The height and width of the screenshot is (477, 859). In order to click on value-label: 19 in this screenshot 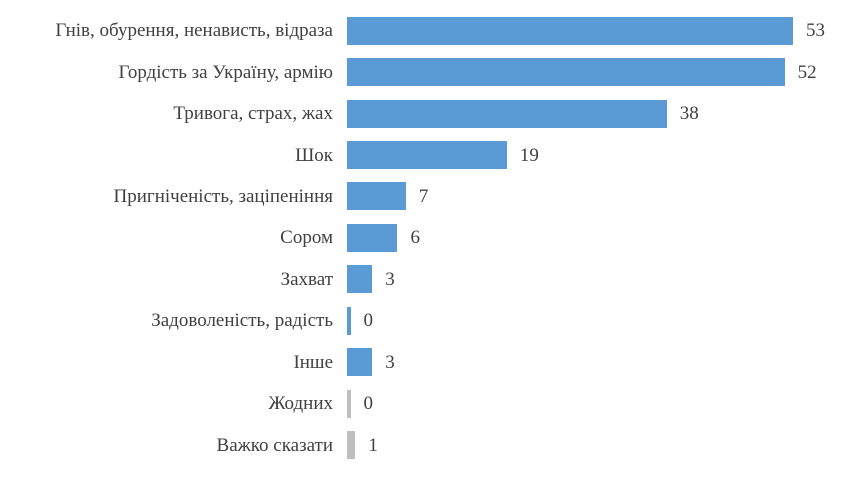, I will do `click(529, 155)`.